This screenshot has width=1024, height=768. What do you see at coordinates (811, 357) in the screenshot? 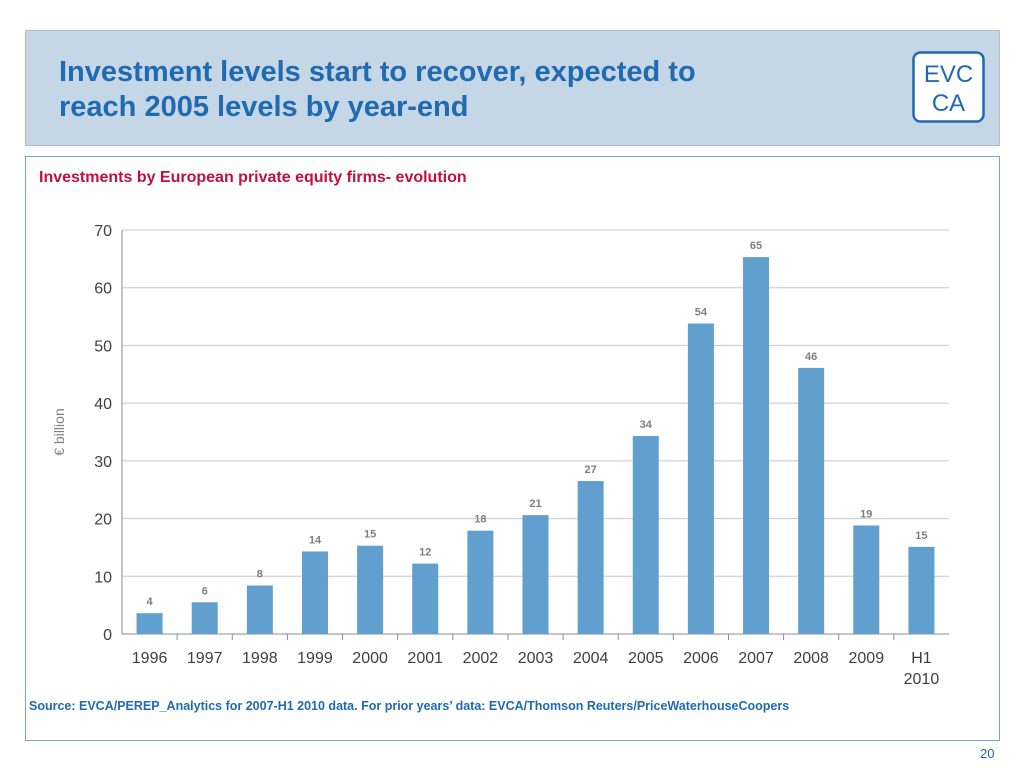
I see `data-label: 46` at bounding box center [811, 357].